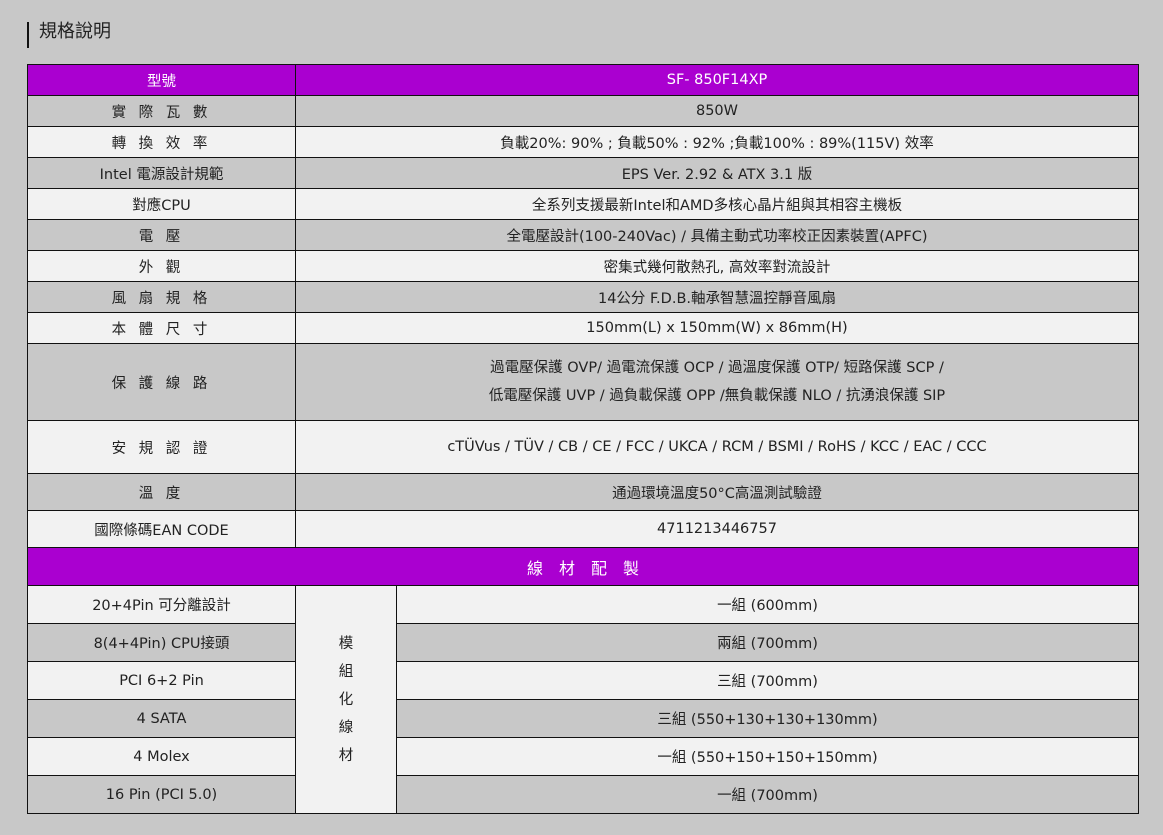 The width and height of the screenshot is (1163, 835). I want to click on cable-label: 8(4+4Pin) CPU接頭, so click(161, 642).